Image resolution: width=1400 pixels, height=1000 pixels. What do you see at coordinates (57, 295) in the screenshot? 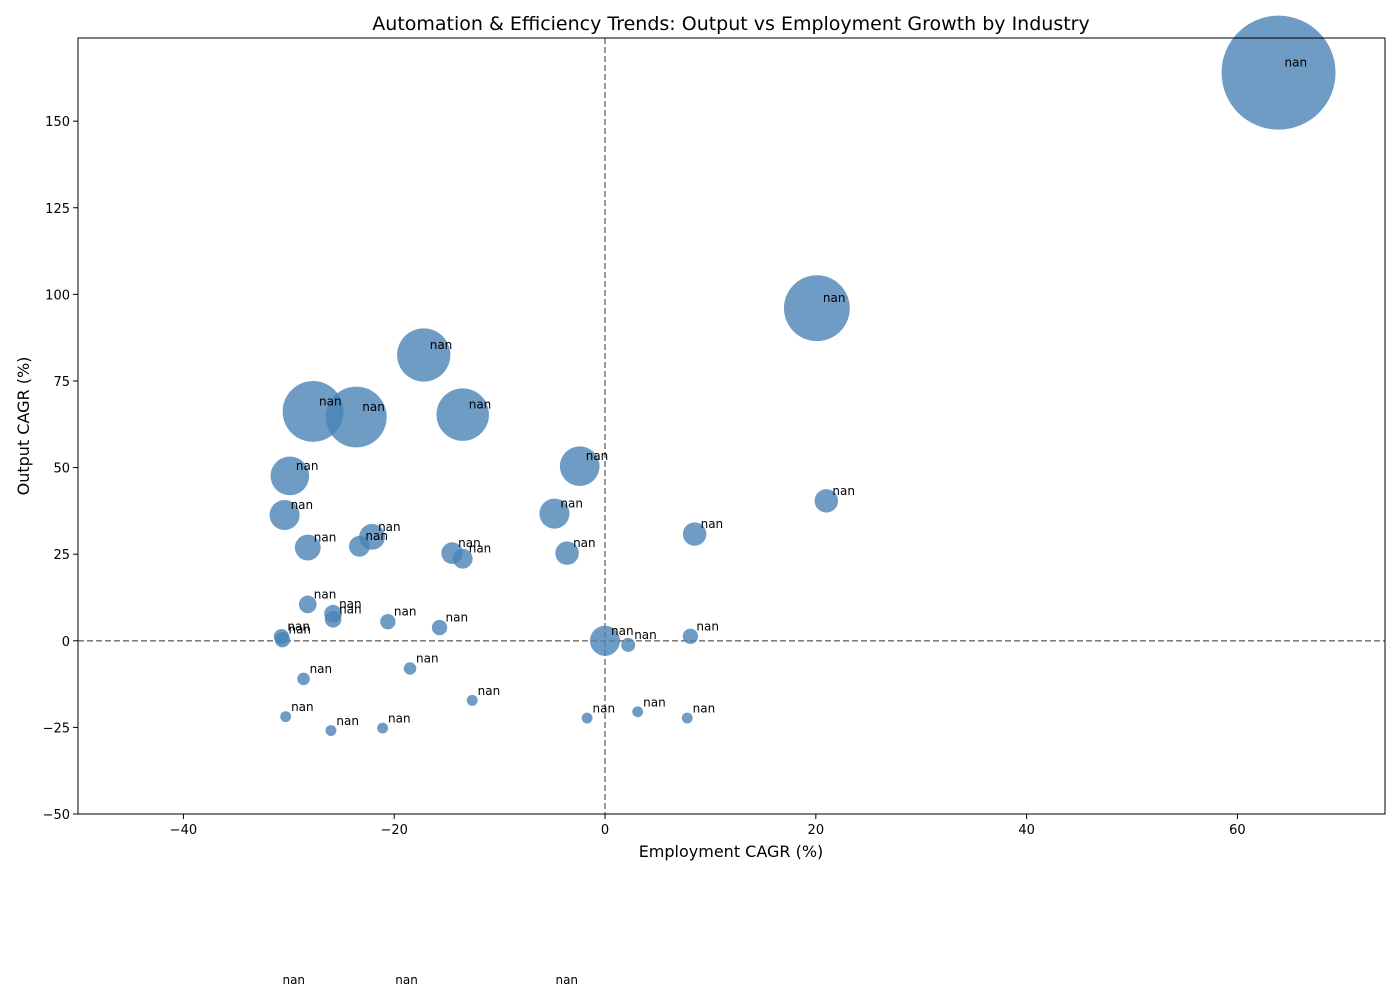
I see `y-tick-label: 100` at bounding box center [57, 295].